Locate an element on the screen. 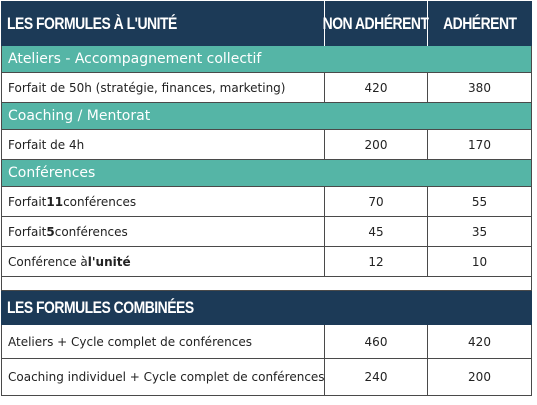  combined-title: LES FORMULES COMBINÉES is located at coordinates (100, 307).